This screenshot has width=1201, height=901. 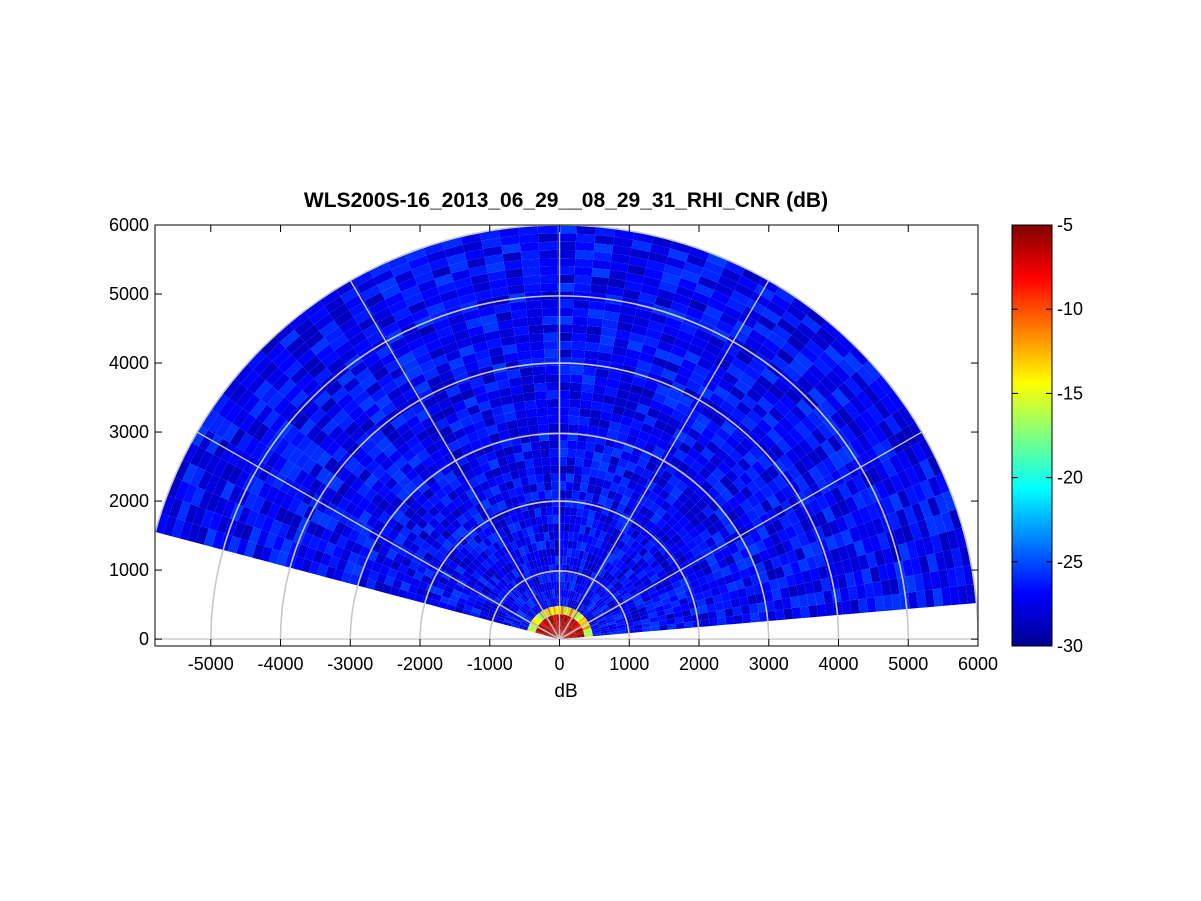 I want to click on x-tick-label: 5000, so click(x=908, y=664).